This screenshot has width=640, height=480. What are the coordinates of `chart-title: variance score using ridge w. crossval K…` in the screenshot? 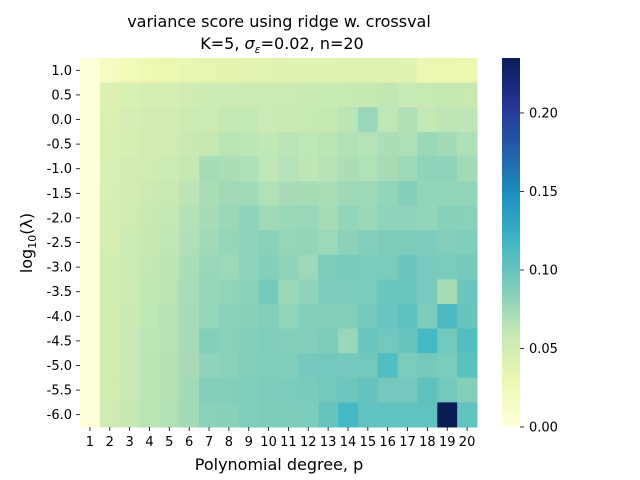 It's located at (279, 34).